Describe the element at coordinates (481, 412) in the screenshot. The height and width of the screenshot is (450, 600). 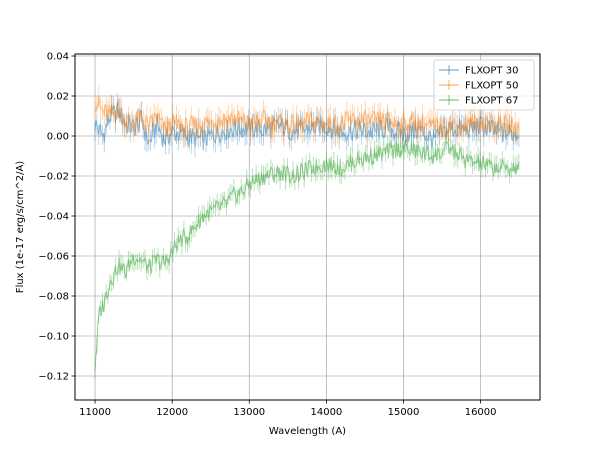
I see `x-tick-label: 16000` at that location.